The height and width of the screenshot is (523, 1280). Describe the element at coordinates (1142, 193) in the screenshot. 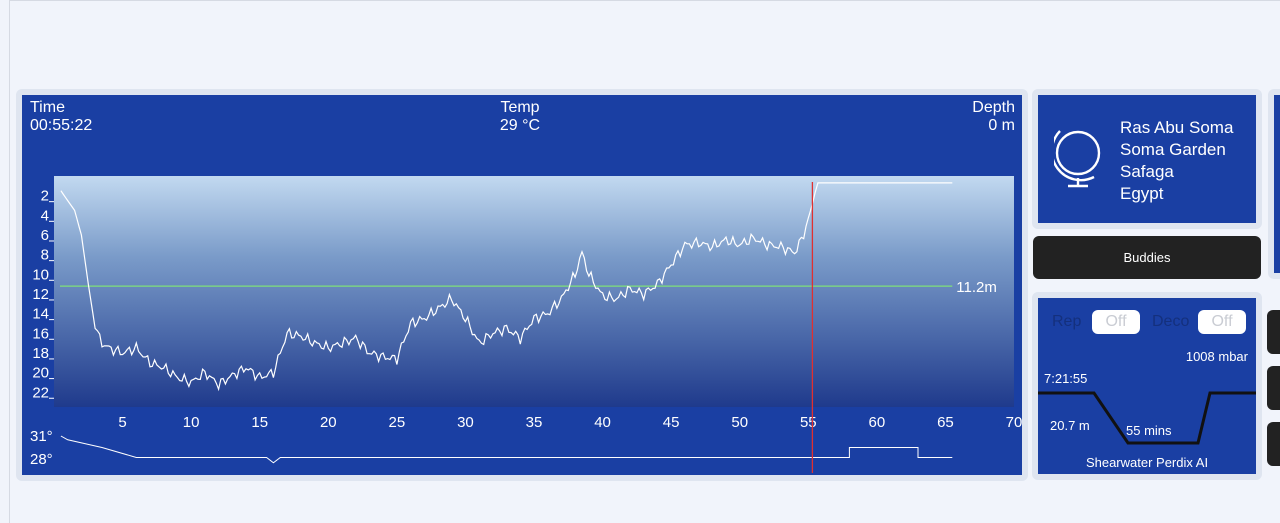

I see `location-line-country: Egypt` at that location.